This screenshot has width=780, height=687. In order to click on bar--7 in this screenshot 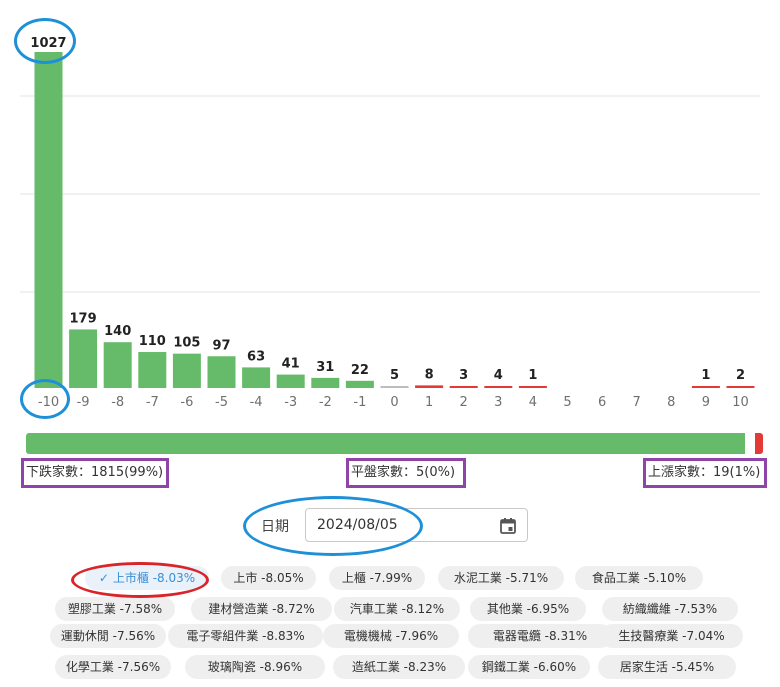, I will do `click(152, 370)`.